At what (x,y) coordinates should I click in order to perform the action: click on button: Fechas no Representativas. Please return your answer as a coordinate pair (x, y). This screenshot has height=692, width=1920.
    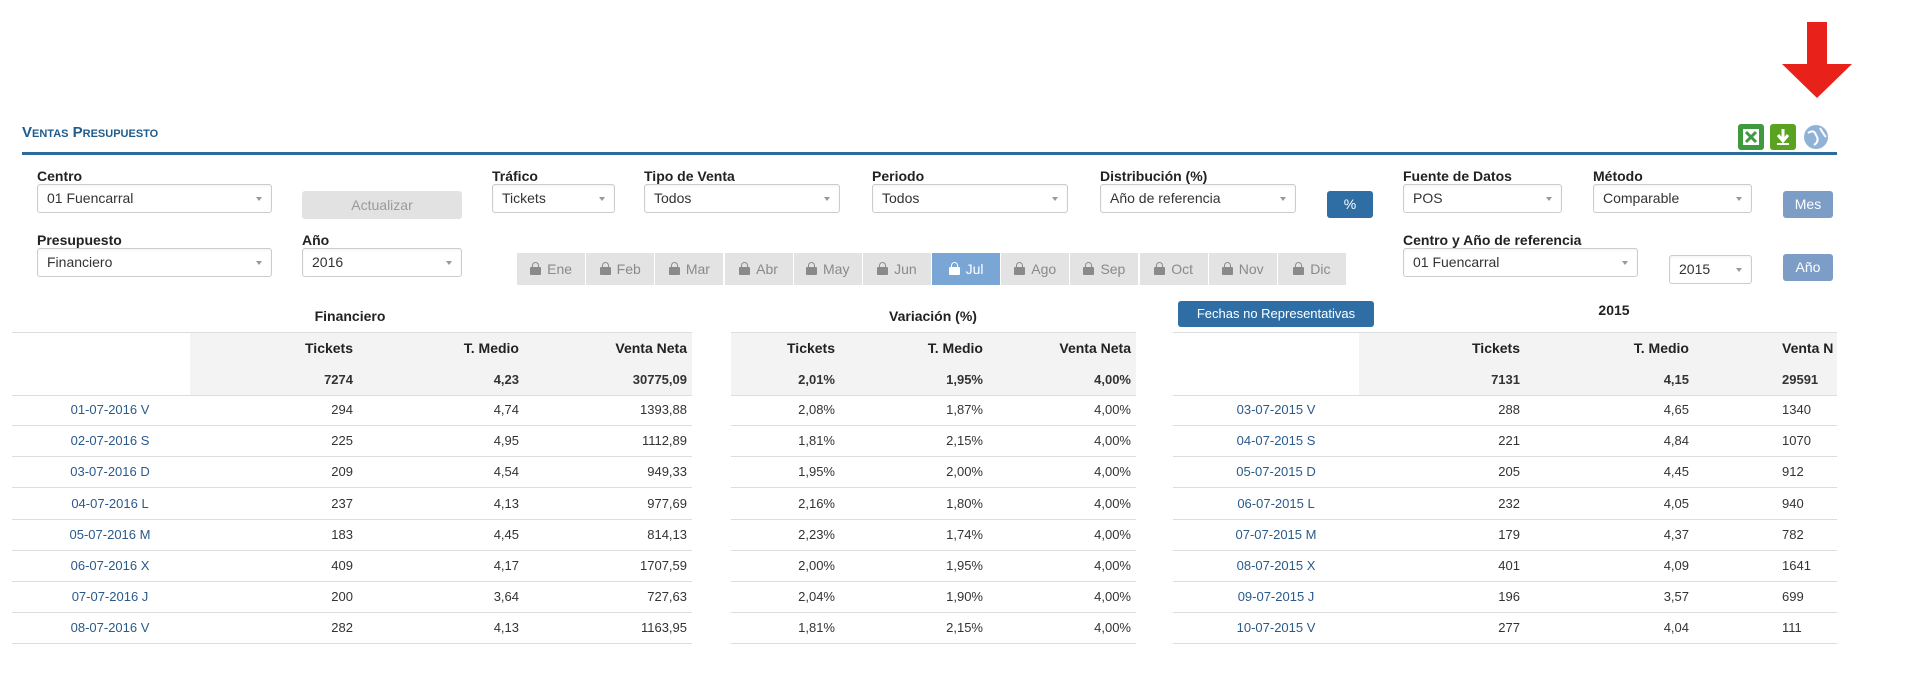
    Looking at the image, I should click on (1276, 314).